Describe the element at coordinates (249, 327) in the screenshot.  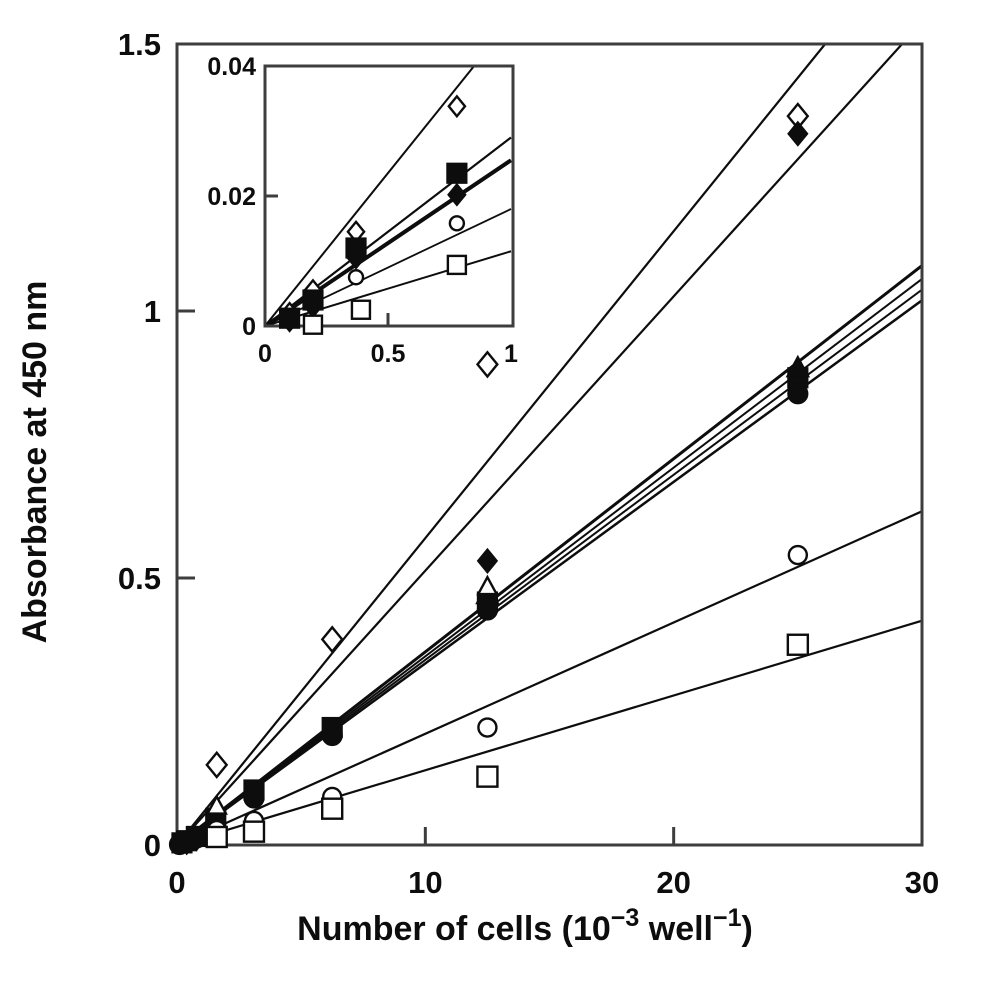
I see `inset-plot-y-tick-label: 0` at that location.